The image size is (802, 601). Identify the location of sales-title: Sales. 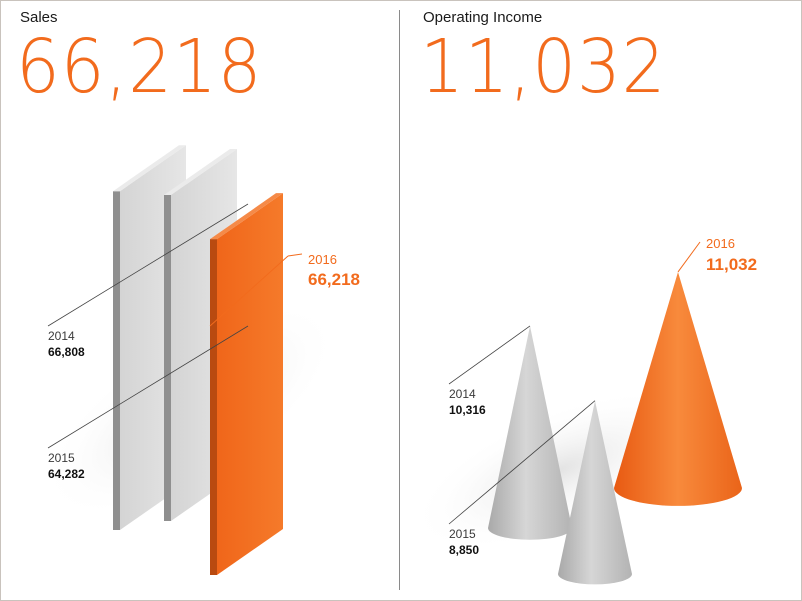
(39, 17).